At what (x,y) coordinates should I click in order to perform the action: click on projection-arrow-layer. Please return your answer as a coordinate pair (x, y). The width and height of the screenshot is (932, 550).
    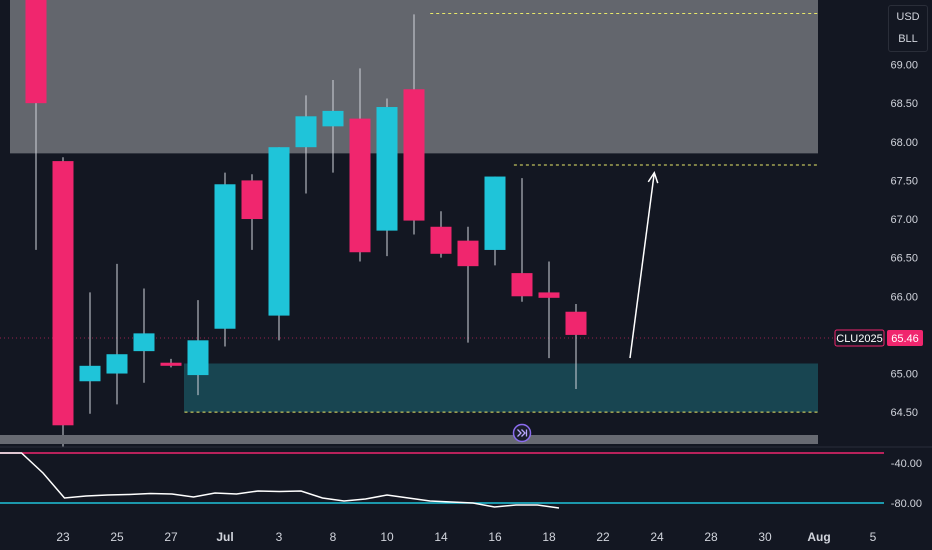
    Looking at the image, I should click on (644, 264).